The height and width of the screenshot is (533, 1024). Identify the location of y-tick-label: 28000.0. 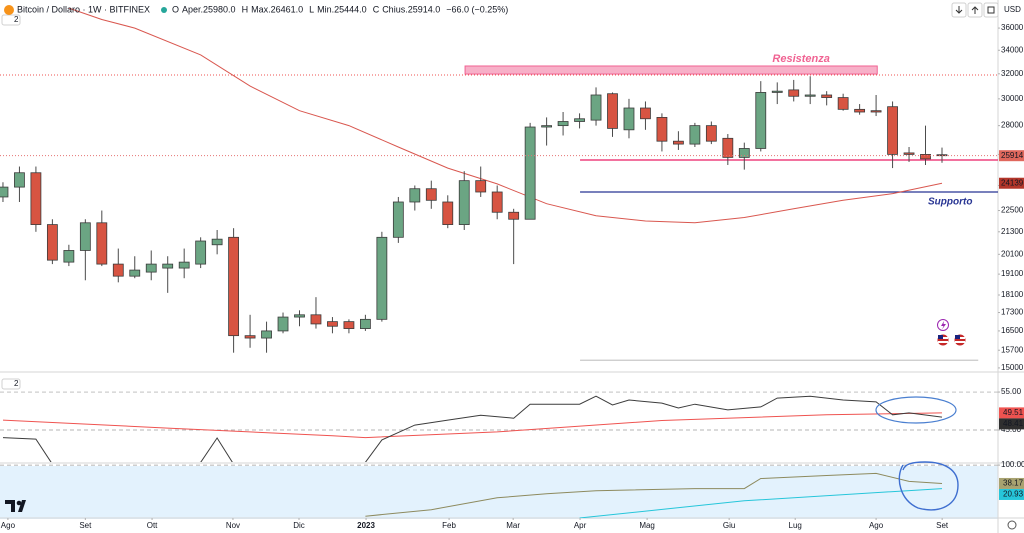
(1012, 125).